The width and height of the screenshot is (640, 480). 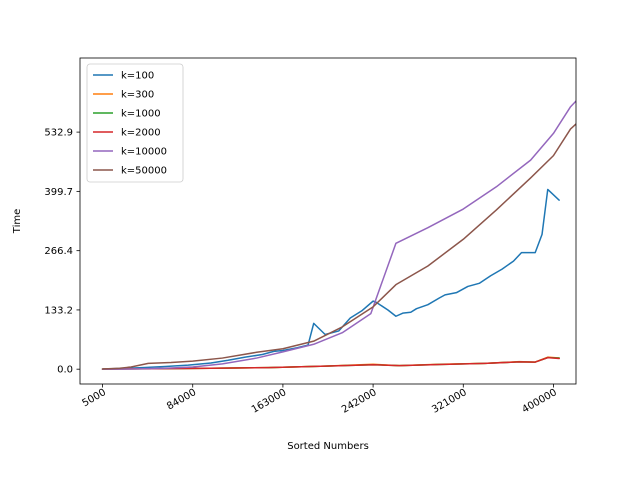 I want to click on series-line-k-2000, so click(x=330, y=363).